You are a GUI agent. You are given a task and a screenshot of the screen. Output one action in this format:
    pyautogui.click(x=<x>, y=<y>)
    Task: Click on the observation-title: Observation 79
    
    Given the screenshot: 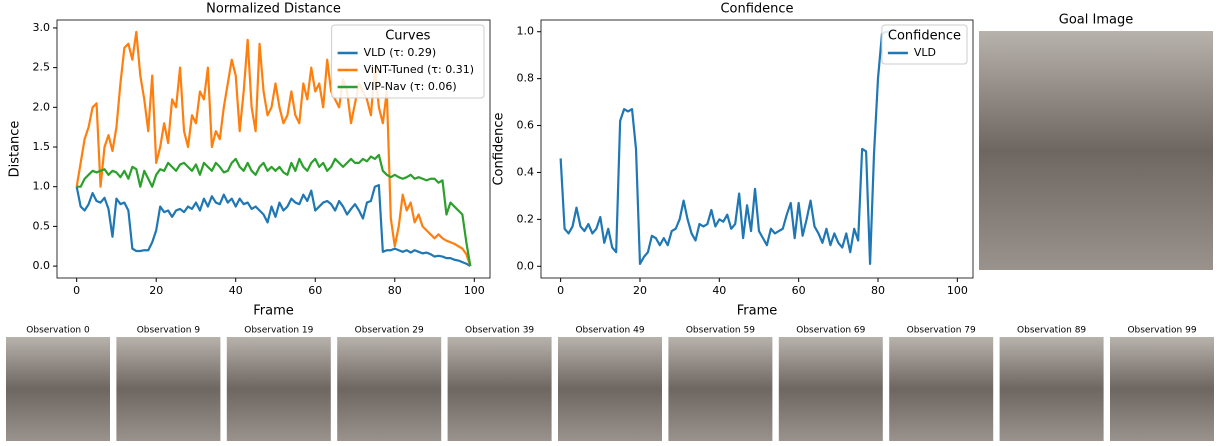 What is the action you would take?
    pyautogui.click(x=941, y=331)
    